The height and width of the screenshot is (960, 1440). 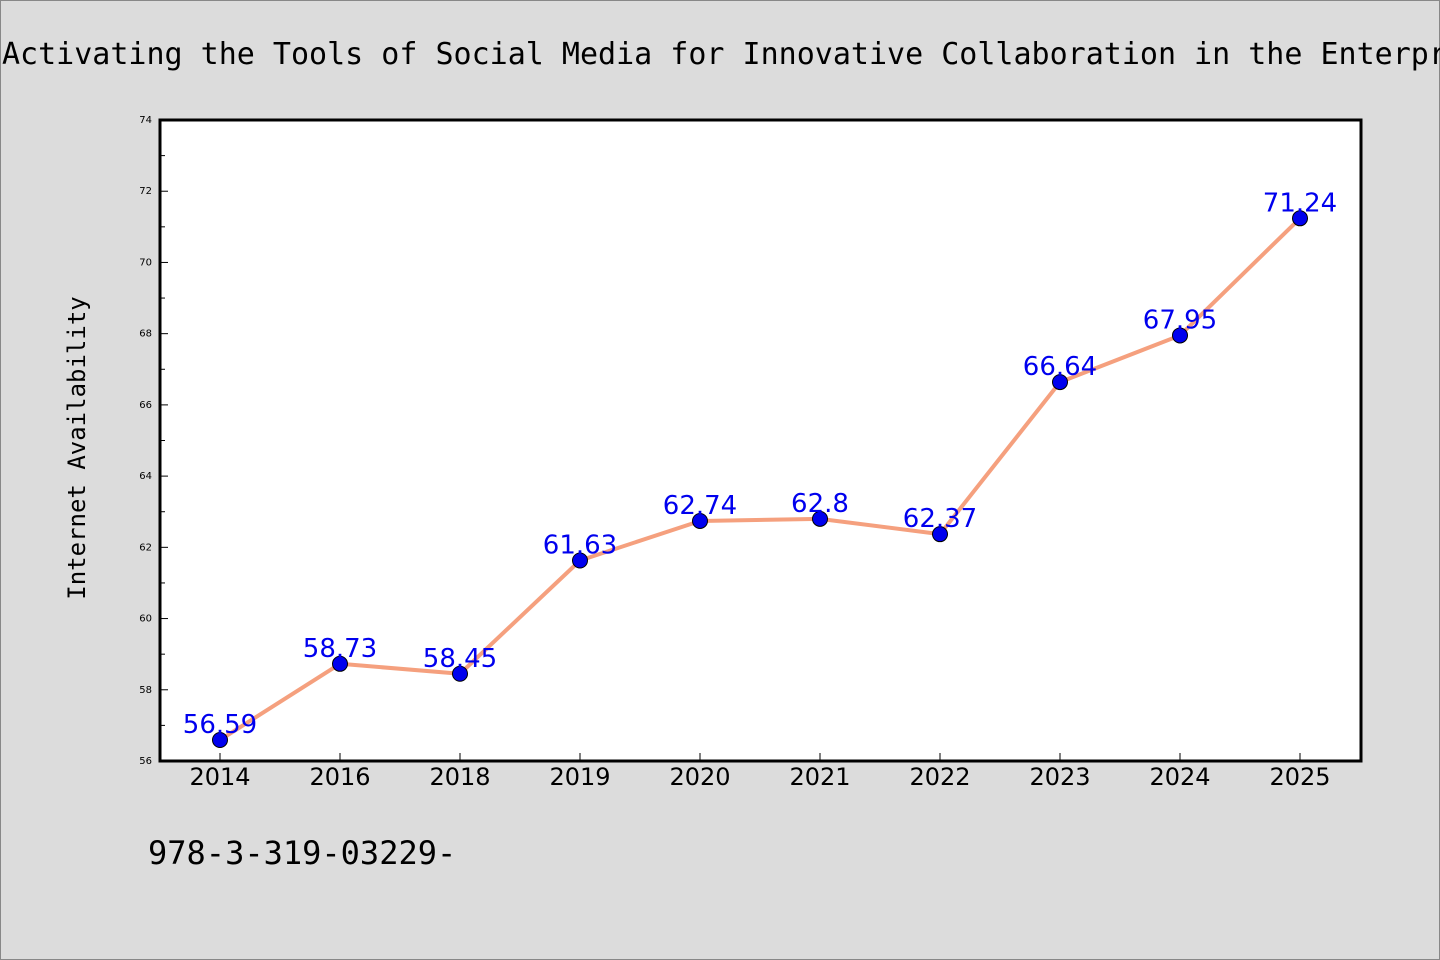 What do you see at coordinates (820, 504) in the screenshot?
I see `data-label: 62.8` at bounding box center [820, 504].